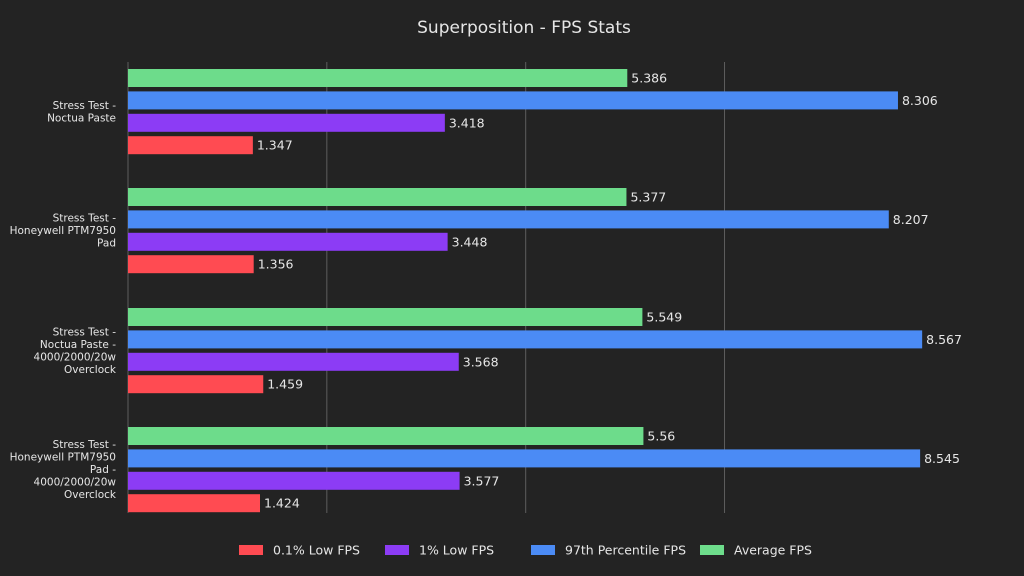  Describe the element at coordinates (773, 550) in the screenshot. I see `legend-label-average-fps: Average FPS` at that location.